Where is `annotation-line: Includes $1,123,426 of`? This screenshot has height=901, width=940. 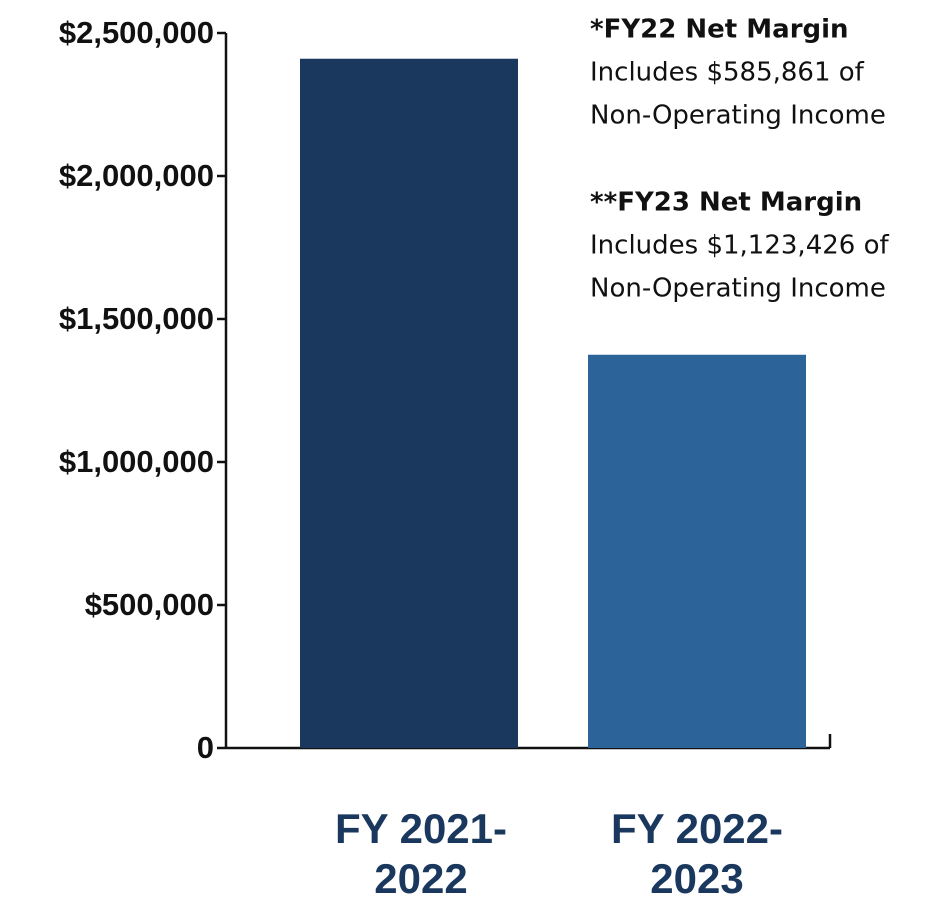 annotation-line: Includes $1,123,426 of is located at coordinates (739, 246).